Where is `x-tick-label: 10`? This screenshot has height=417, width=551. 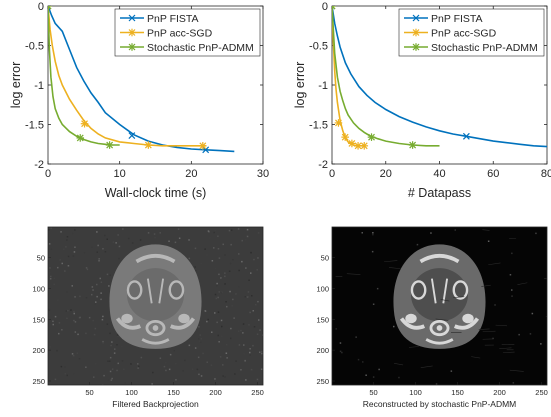 x-tick-label: 10 is located at coordinates (120, 174).